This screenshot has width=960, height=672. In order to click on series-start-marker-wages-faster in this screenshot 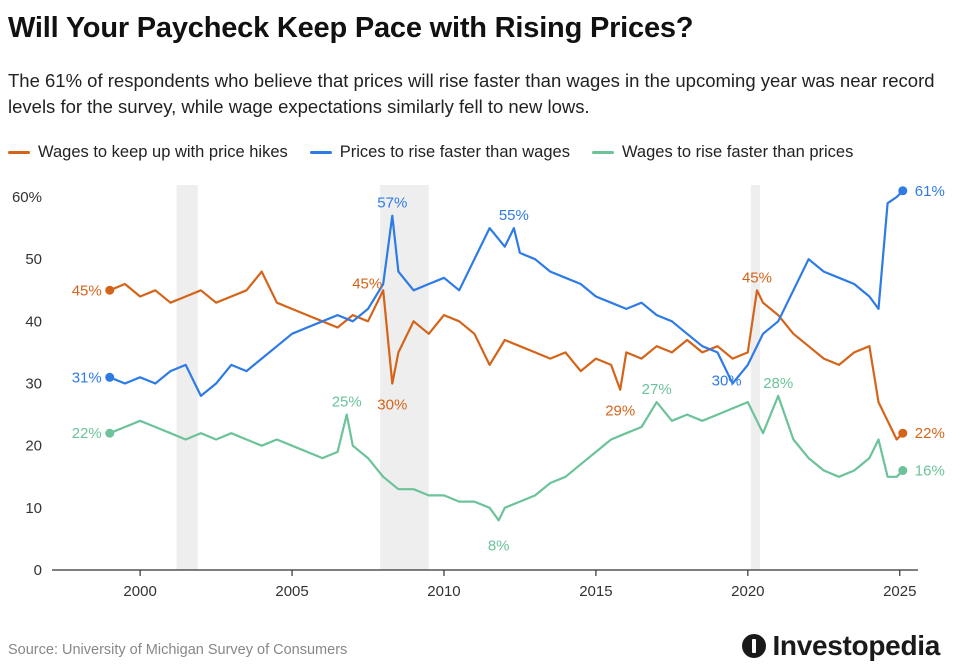, I will do `click(110, 433)`.